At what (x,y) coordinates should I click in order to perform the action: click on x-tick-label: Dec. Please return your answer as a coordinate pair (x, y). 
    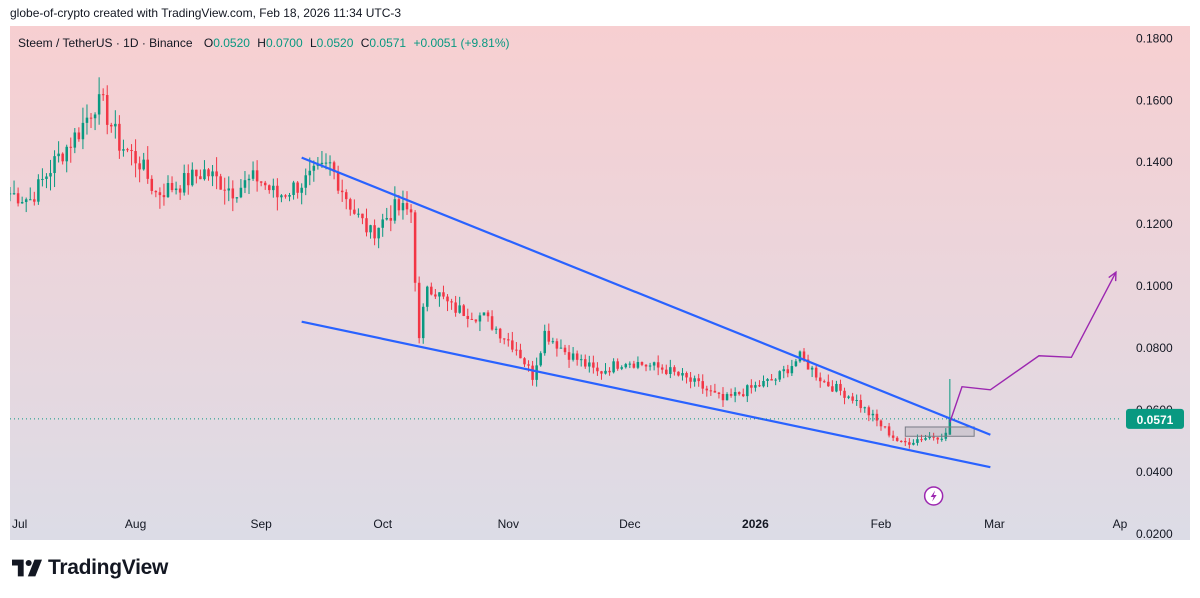
    Looking at the image, I should click on (629, 524).